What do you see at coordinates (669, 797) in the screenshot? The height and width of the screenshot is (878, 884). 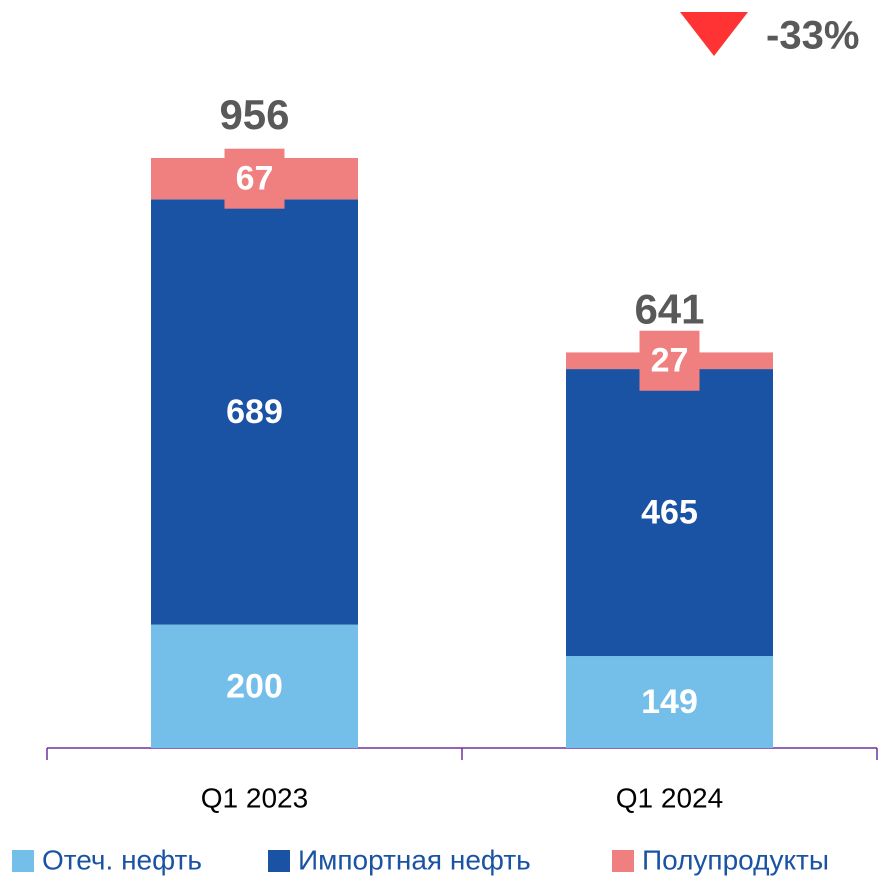 I see `x-tick-label: Q1 2024` at bounding box center [669, 797].